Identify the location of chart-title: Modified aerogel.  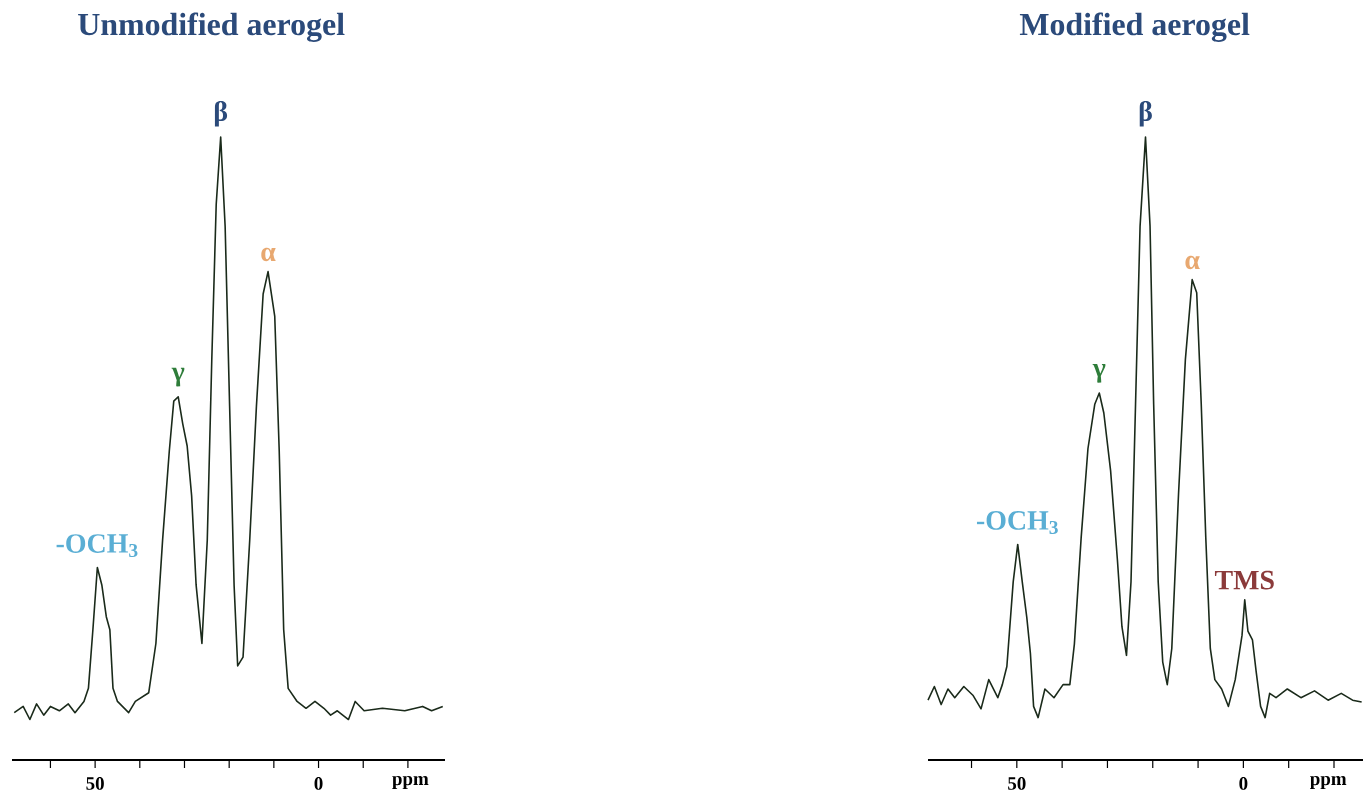
(1134, 27).